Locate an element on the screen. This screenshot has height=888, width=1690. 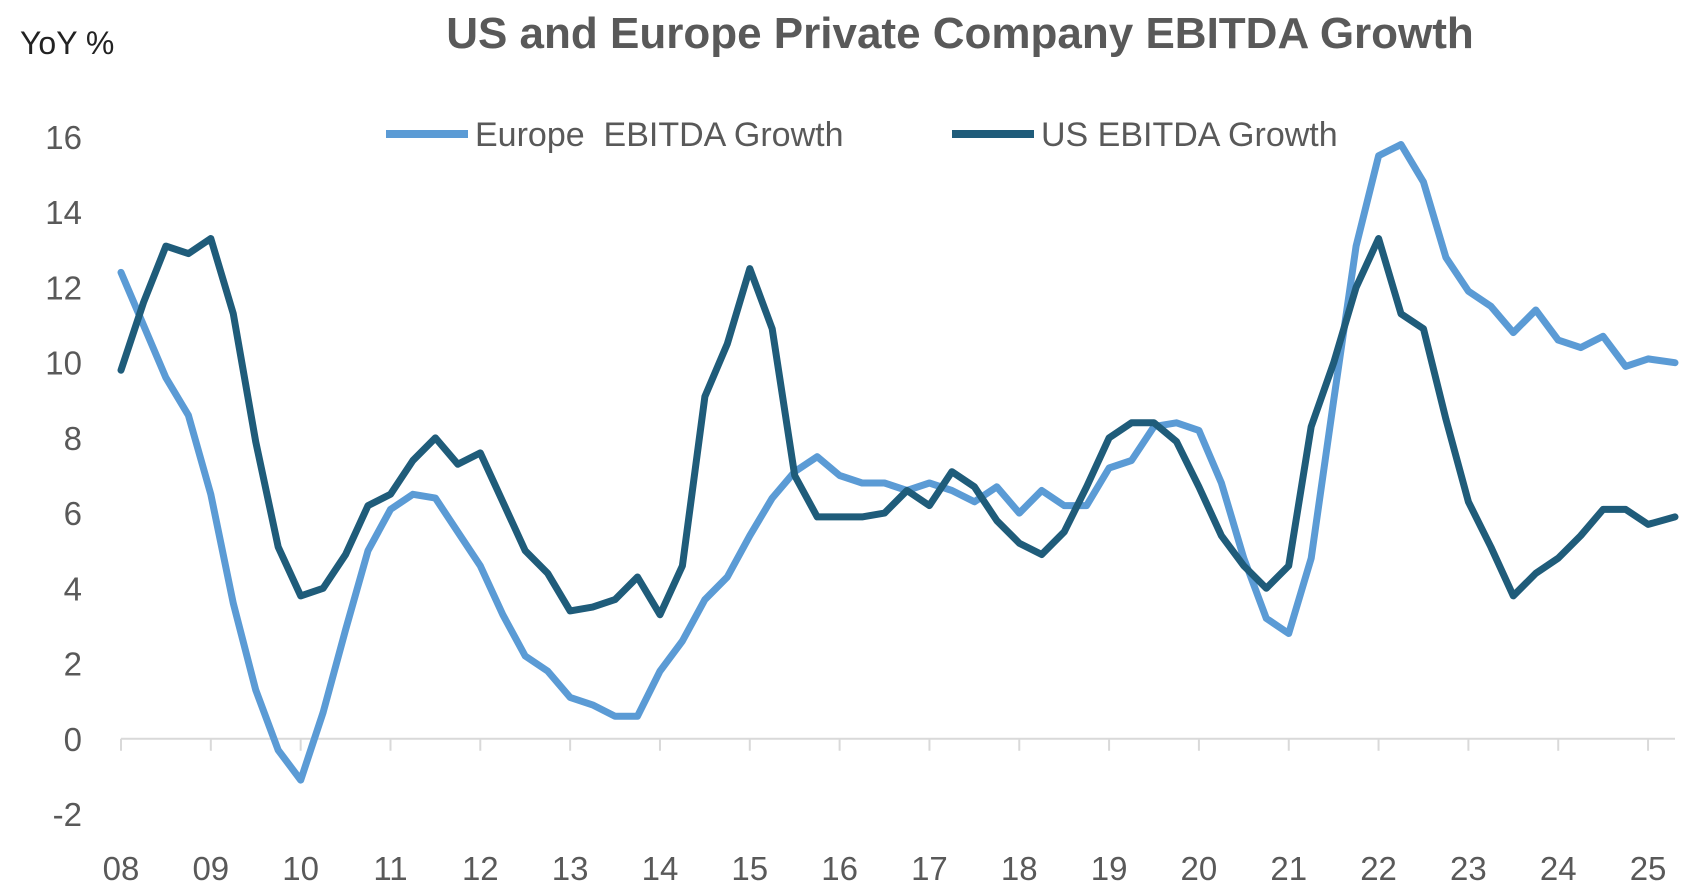
x-tick-label: 16 is located at coordinates (839, 868).